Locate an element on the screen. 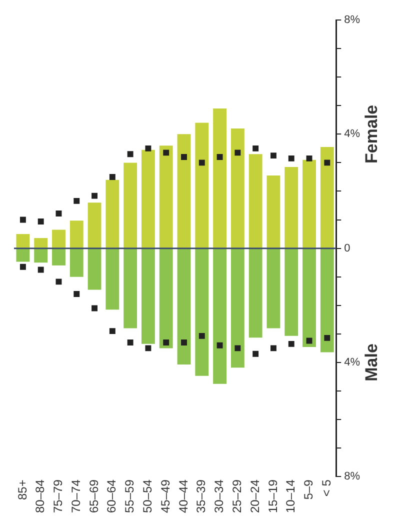 The height and width of the screenshot is (527, 403). x-tick-label: 50–54 is located at coordinates (147, 496).